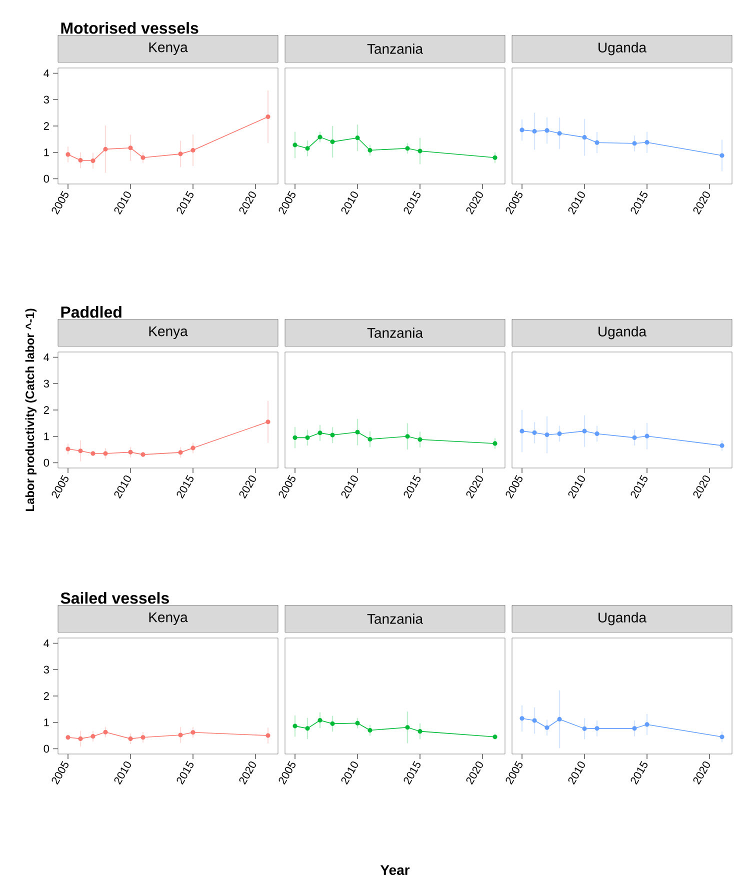  Describe the element at coordinates (129, 28) in the screenshot. I see `chart-title: Motorised vessels` at that location.